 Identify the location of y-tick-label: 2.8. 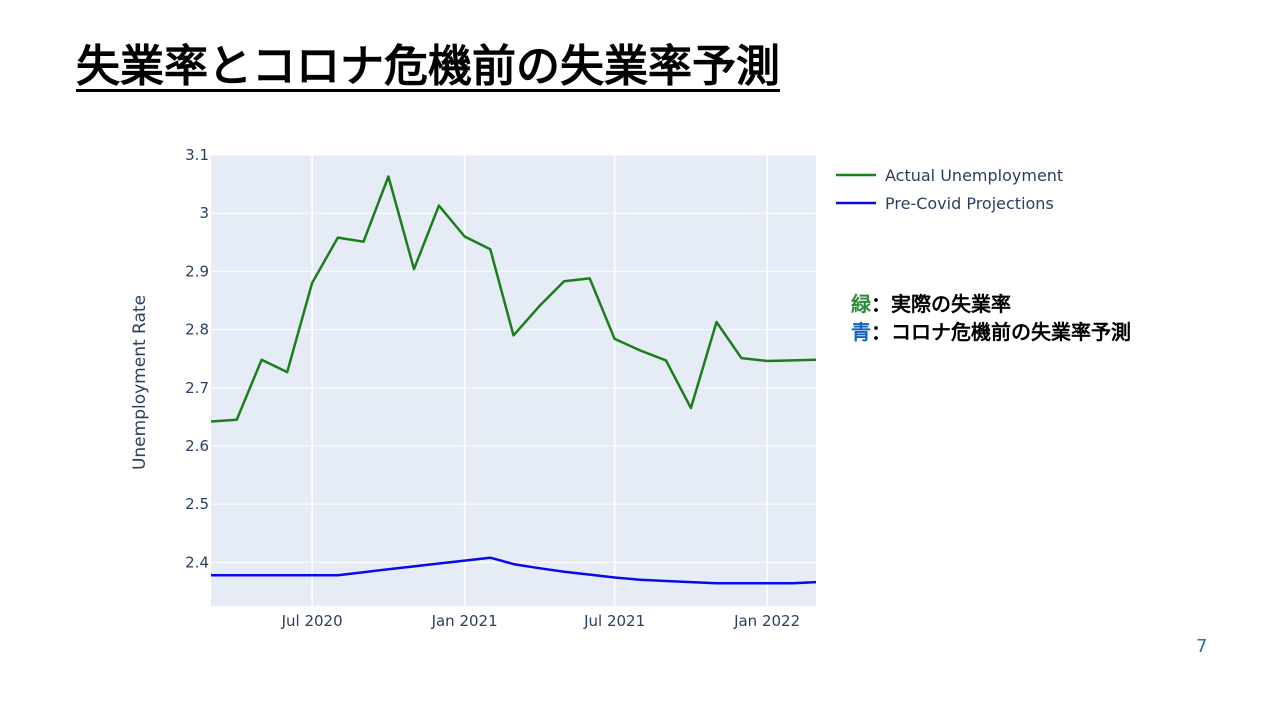
(197, 330).